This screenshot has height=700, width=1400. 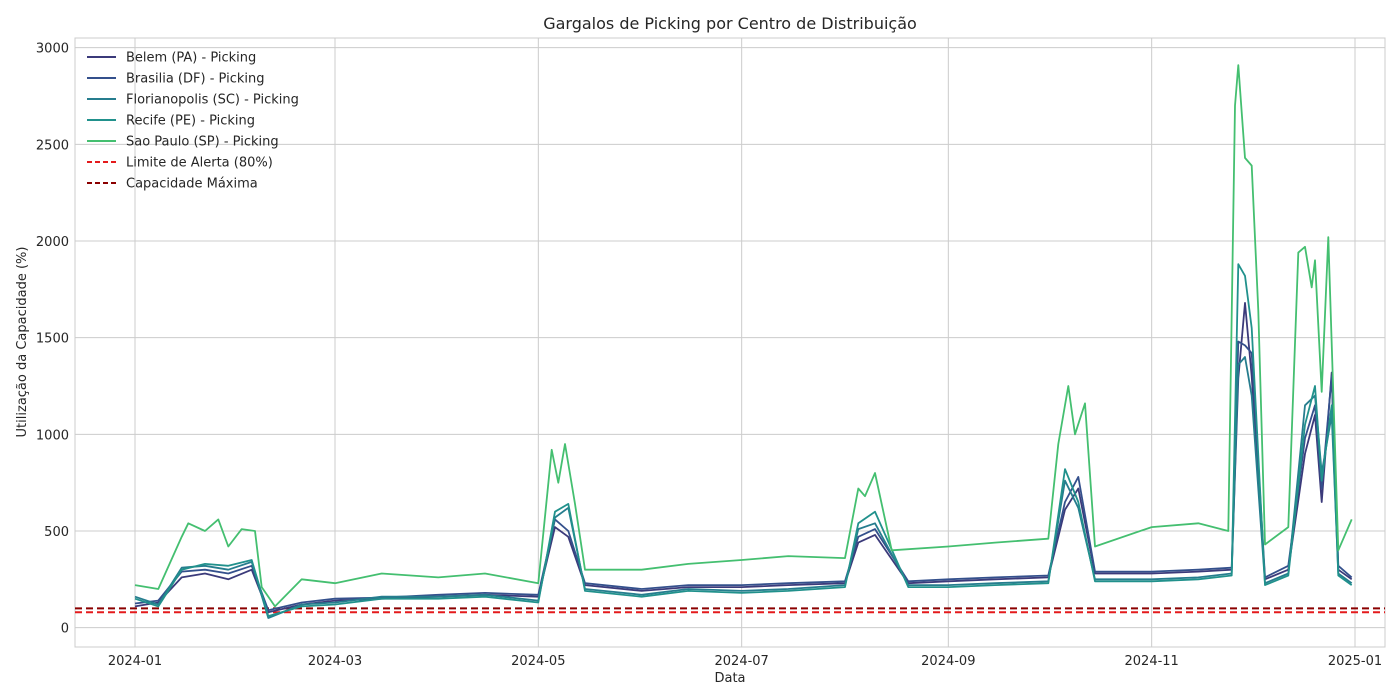 What do you see at coordinates (1355, 661) in the screenshot?
I see `x-tick-label: 2025-01` at bounding box center [1355, 661].